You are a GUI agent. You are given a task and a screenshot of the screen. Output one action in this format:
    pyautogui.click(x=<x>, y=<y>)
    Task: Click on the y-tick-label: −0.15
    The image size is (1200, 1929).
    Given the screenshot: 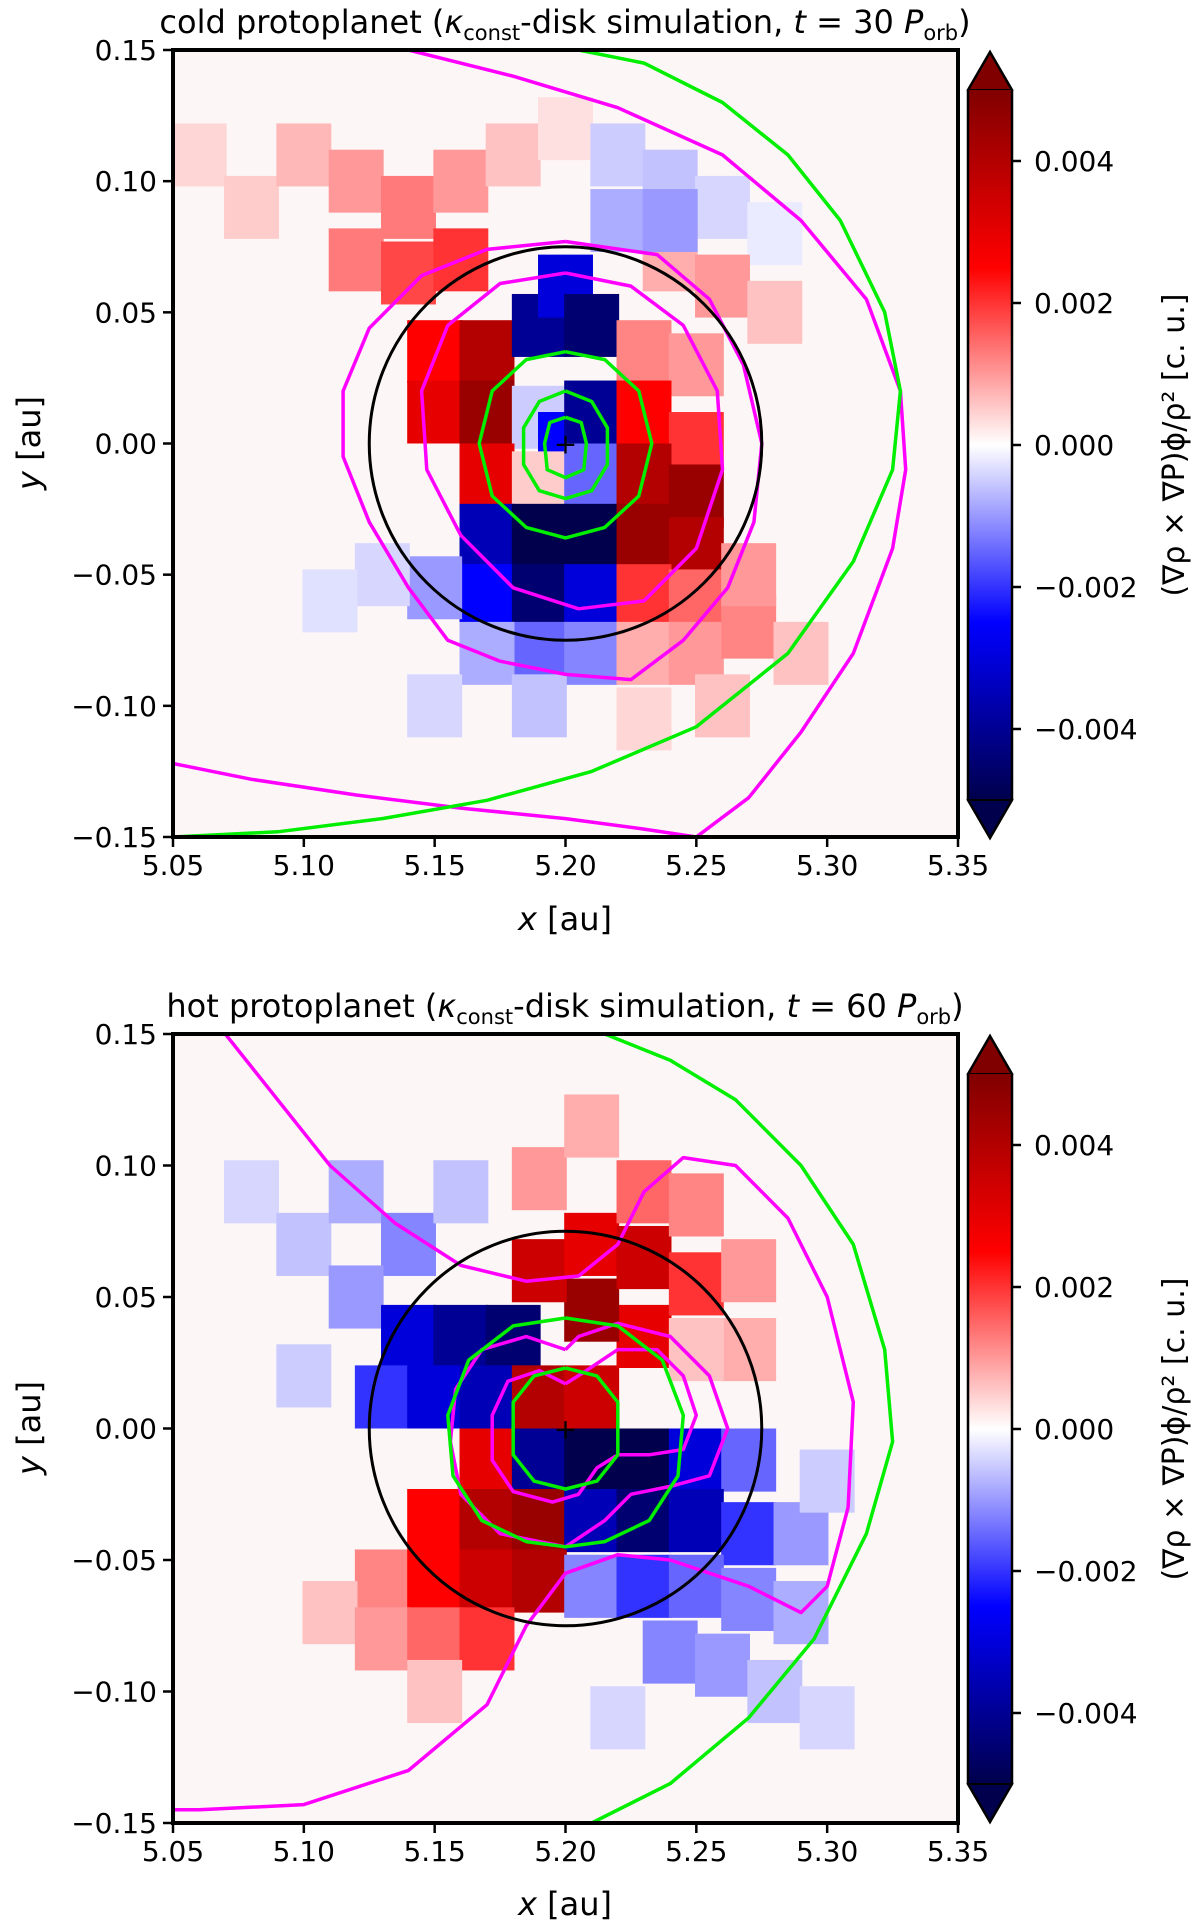 What is the action you would take?
    pyautogui.click(x=114, y=837)
    